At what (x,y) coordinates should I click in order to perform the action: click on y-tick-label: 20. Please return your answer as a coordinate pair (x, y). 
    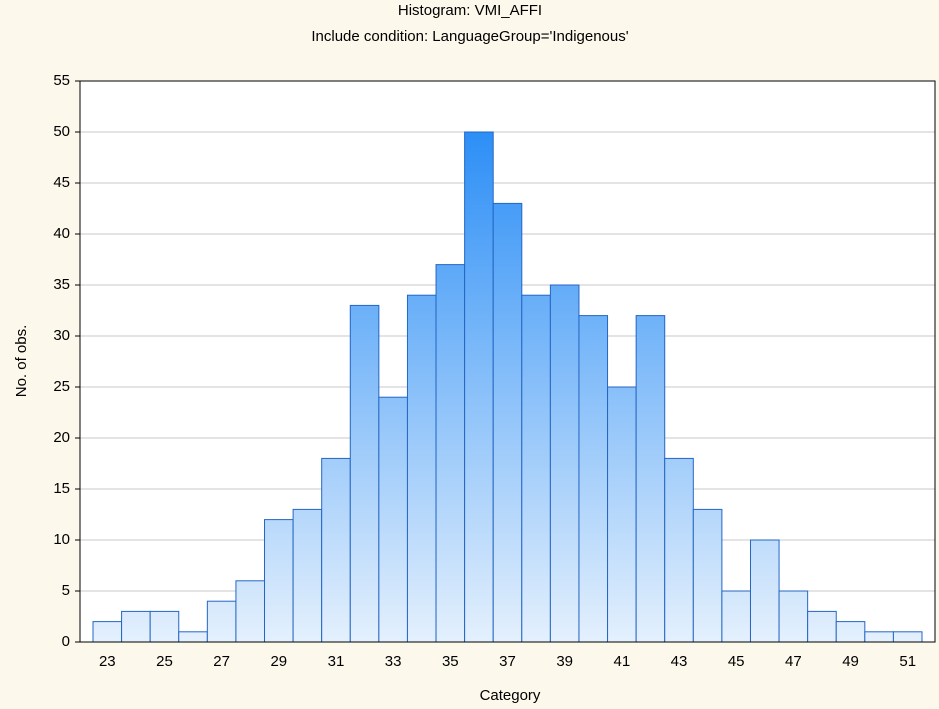
    Looking at the image, I should click on (61, 437).